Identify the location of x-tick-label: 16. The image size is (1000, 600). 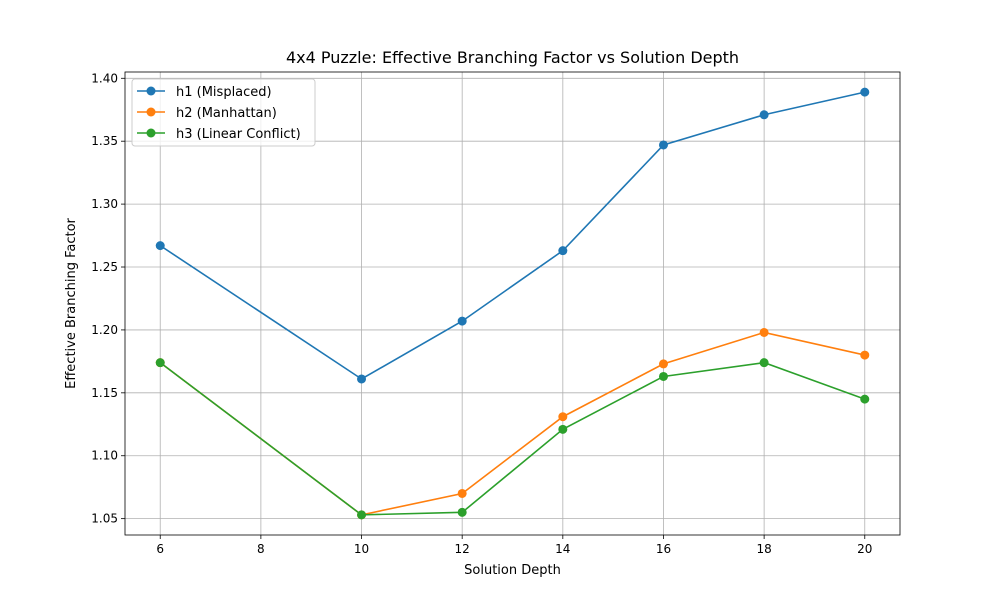
(663, 549).